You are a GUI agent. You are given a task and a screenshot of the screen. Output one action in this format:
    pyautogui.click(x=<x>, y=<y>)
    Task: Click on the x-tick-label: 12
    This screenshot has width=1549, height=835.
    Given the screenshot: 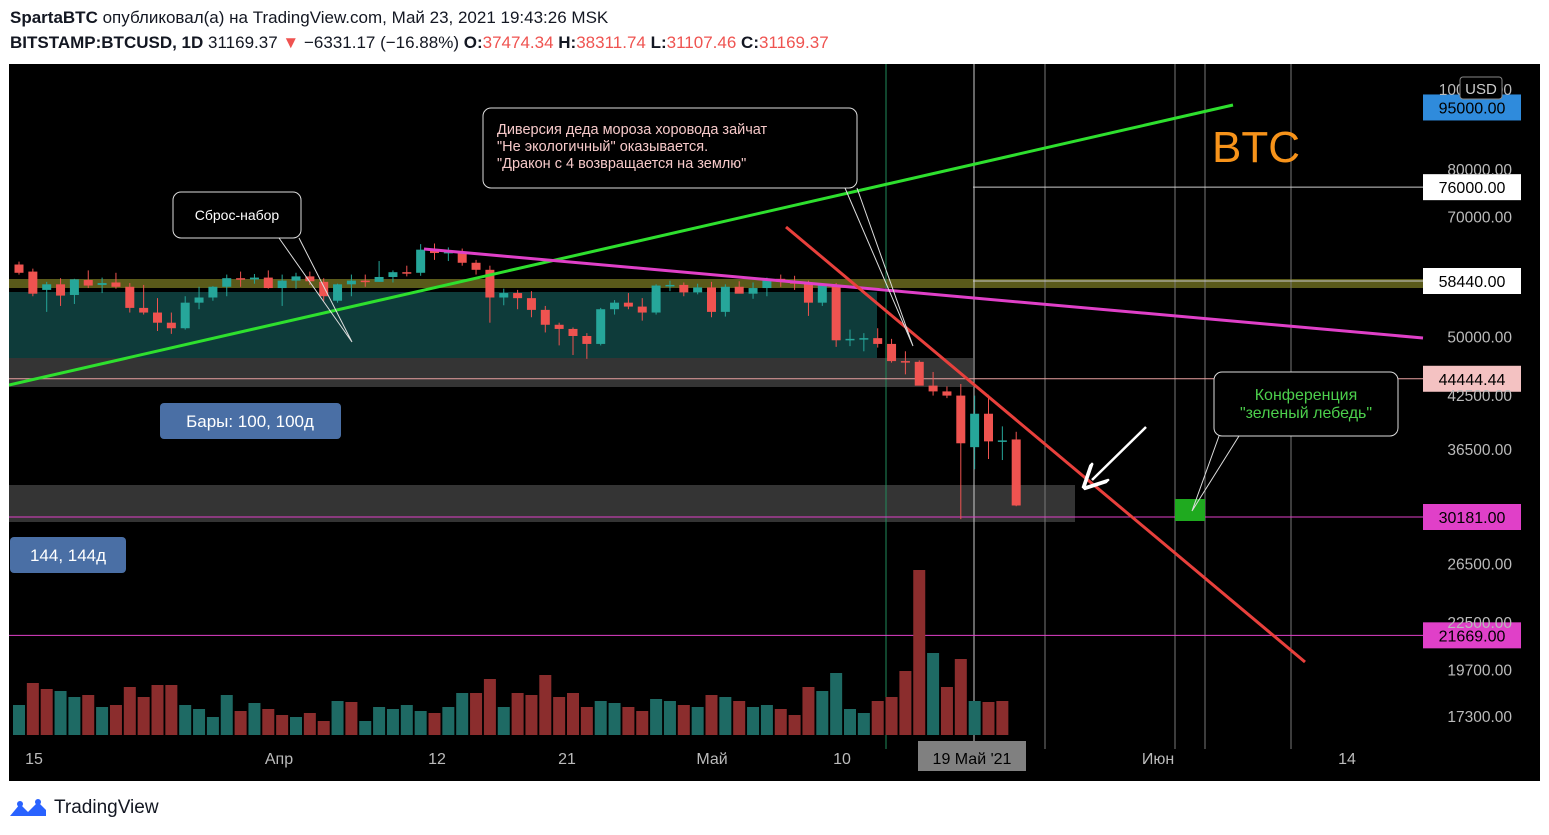 What is the action you would take?
    pyautogui.click(x=437, y=759)
    